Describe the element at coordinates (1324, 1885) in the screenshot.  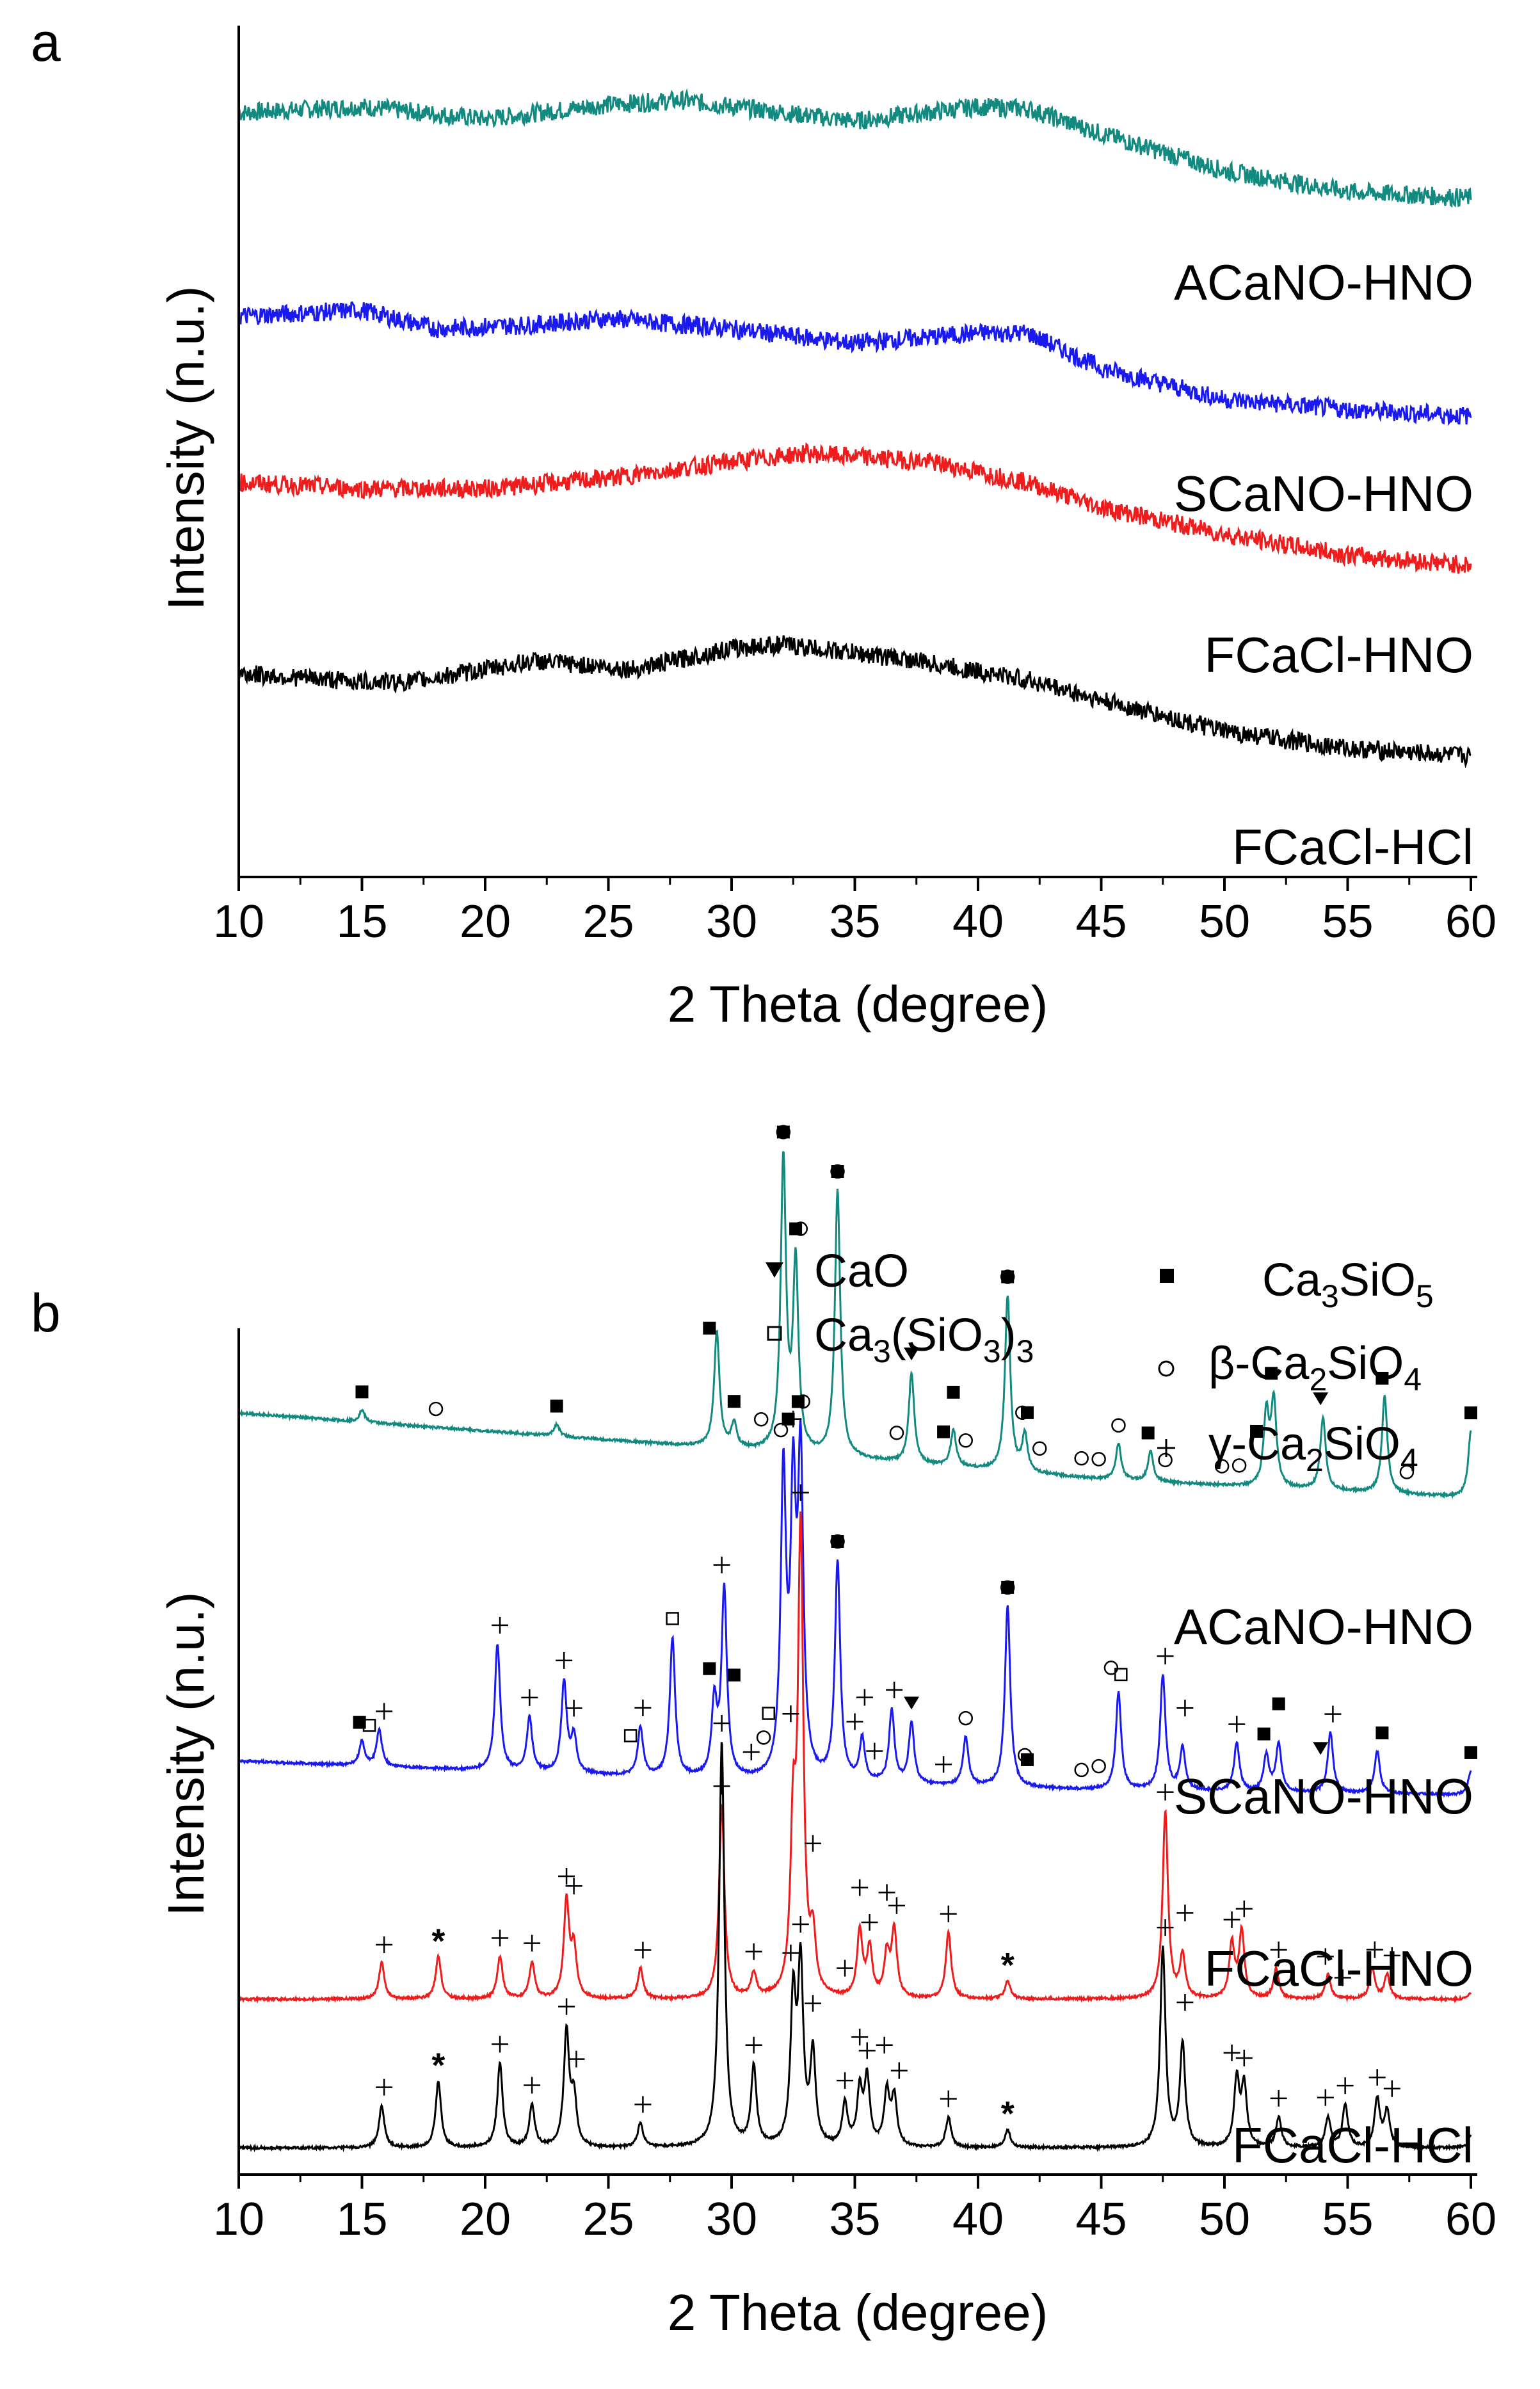
I see `panel-b-curve-labels: ACaNO-HNO SCaNO-HNO FCaCl-HNO FCaCl-HCl` at that location.